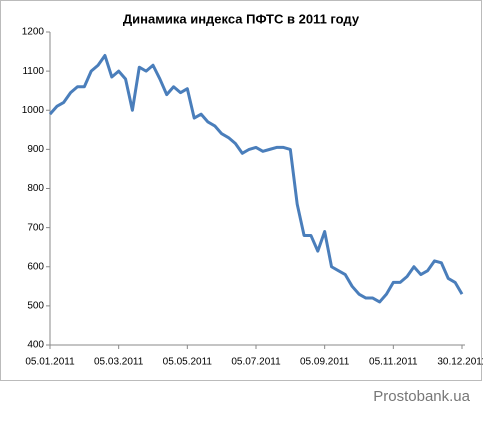 The width and height of the screenshot is (483, 421). I want to click on x-tick-label: 05.05.2011, so click(188, 362).